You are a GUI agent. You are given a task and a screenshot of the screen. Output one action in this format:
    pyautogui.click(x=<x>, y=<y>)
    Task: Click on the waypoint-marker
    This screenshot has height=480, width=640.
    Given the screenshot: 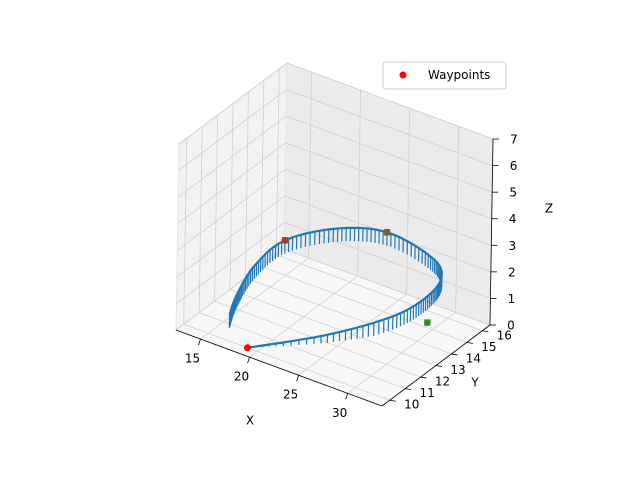 What is the action you would take?
    pyautogui.click(x=247, y=348)
    